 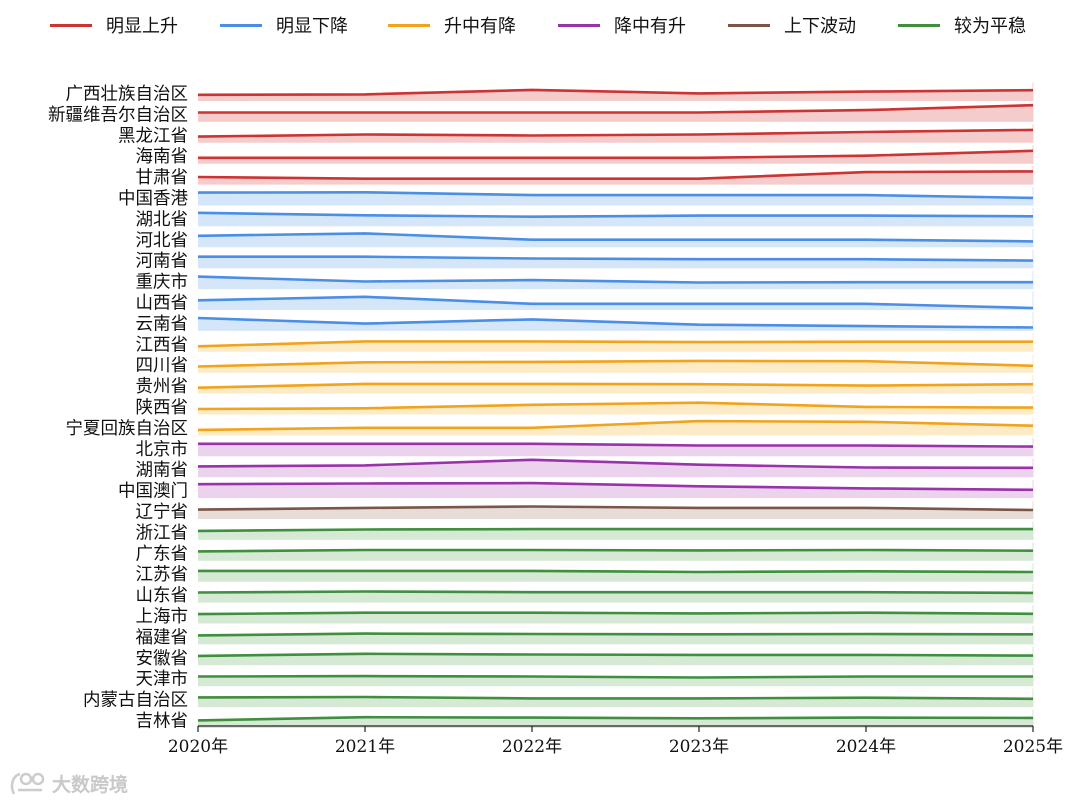 I want to click on legend-item: 明显下降, so click(x=284, y=25).